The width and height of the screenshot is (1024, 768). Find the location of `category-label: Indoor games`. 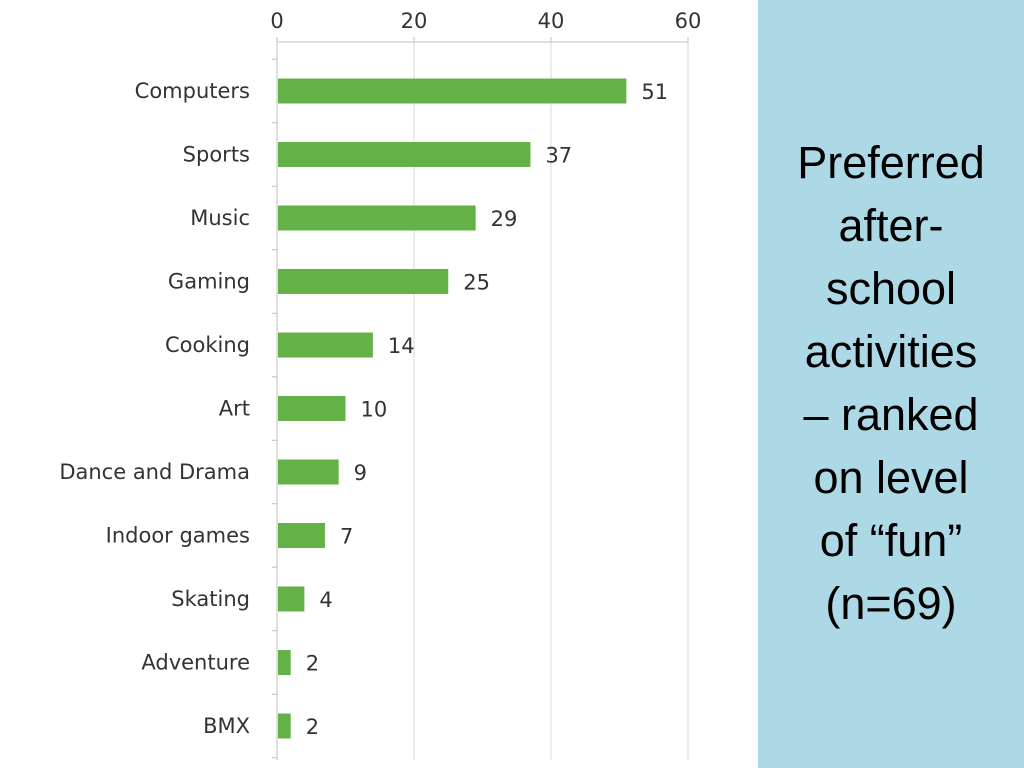

category-label: Indoor games is located at coordinates (178, 536).